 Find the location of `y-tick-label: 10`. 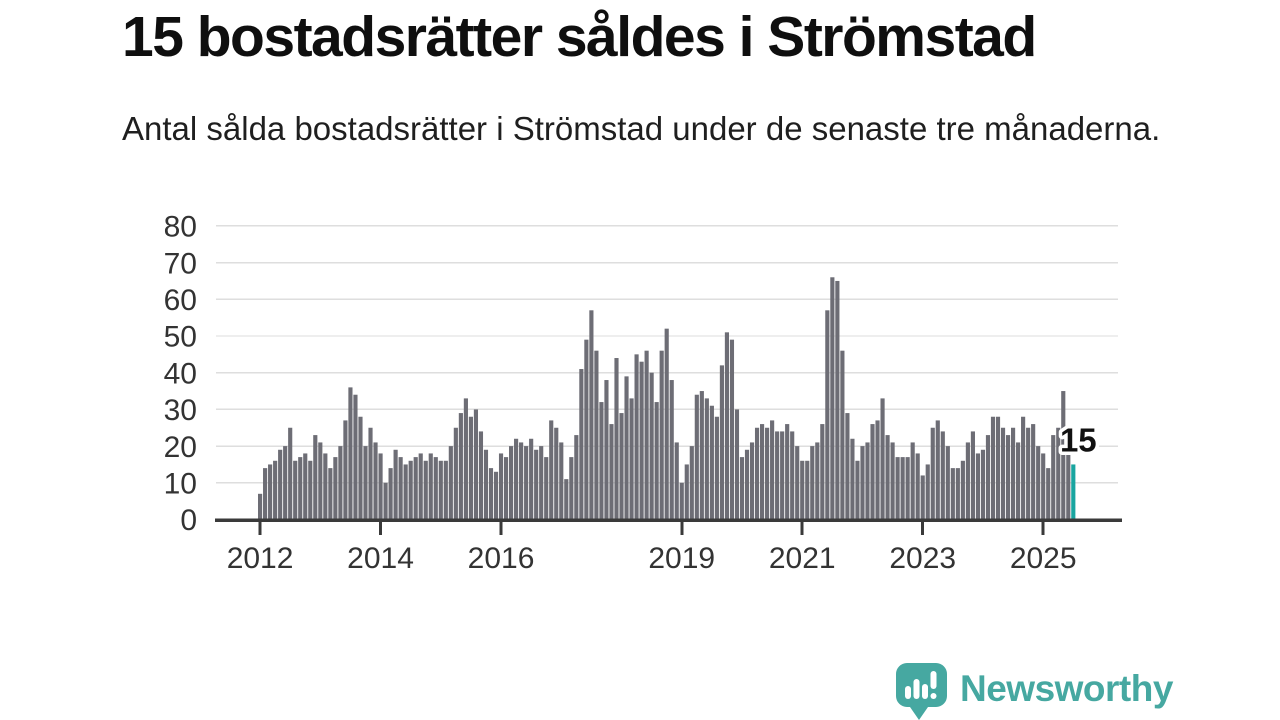

y-tick-label: 10 is located at coordinates (180, 484).